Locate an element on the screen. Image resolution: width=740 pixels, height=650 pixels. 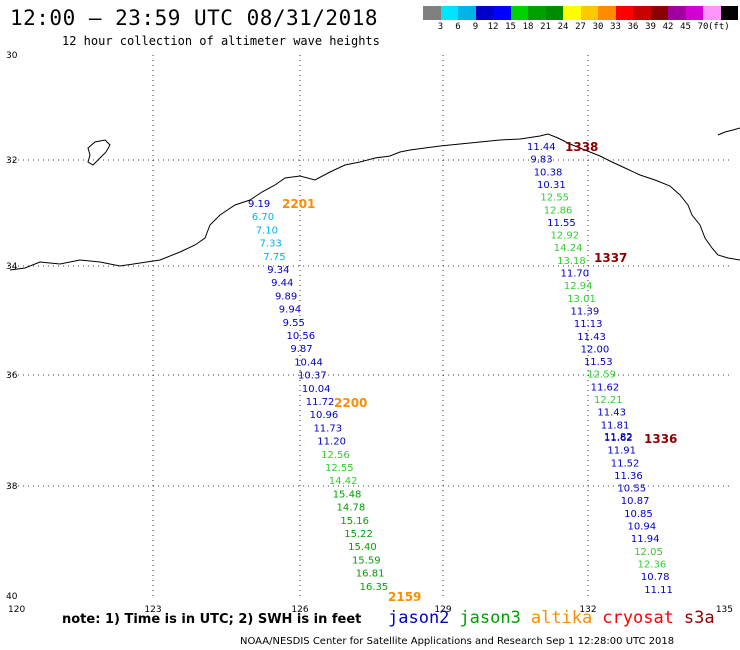
wave-height-value: 9.34 is located at coordinates (278, 270).